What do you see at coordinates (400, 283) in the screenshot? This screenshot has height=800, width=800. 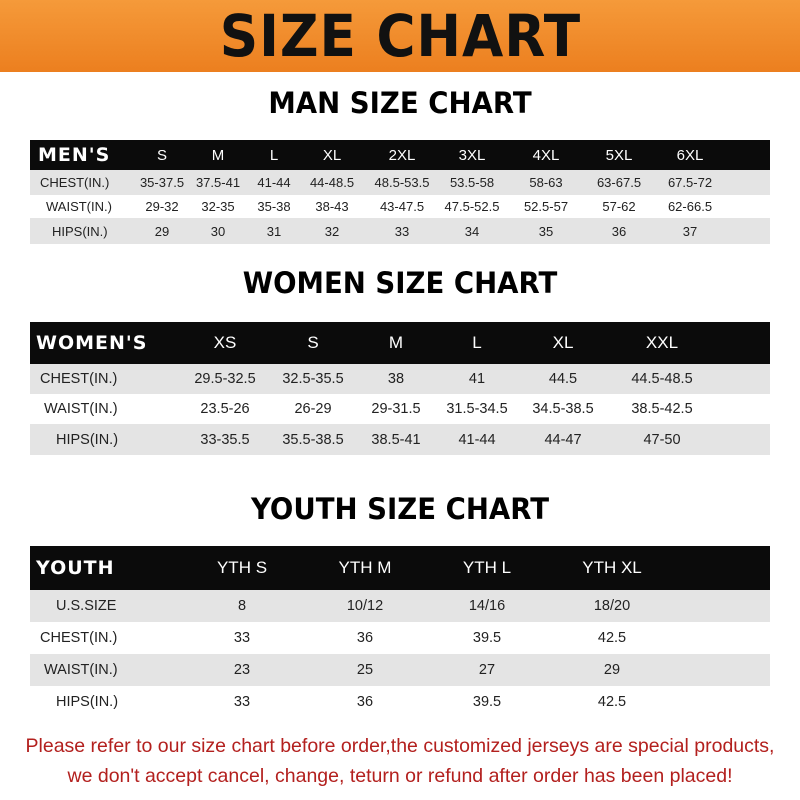 I see `women-section-title: WOMEN SIZE CHART` at bounding box center [400, 283].